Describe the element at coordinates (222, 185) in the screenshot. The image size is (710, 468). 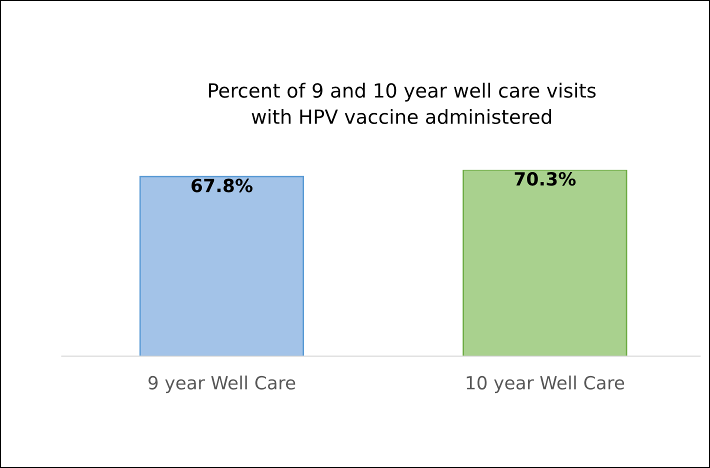
I see `data-label: 67.8%` at that location.